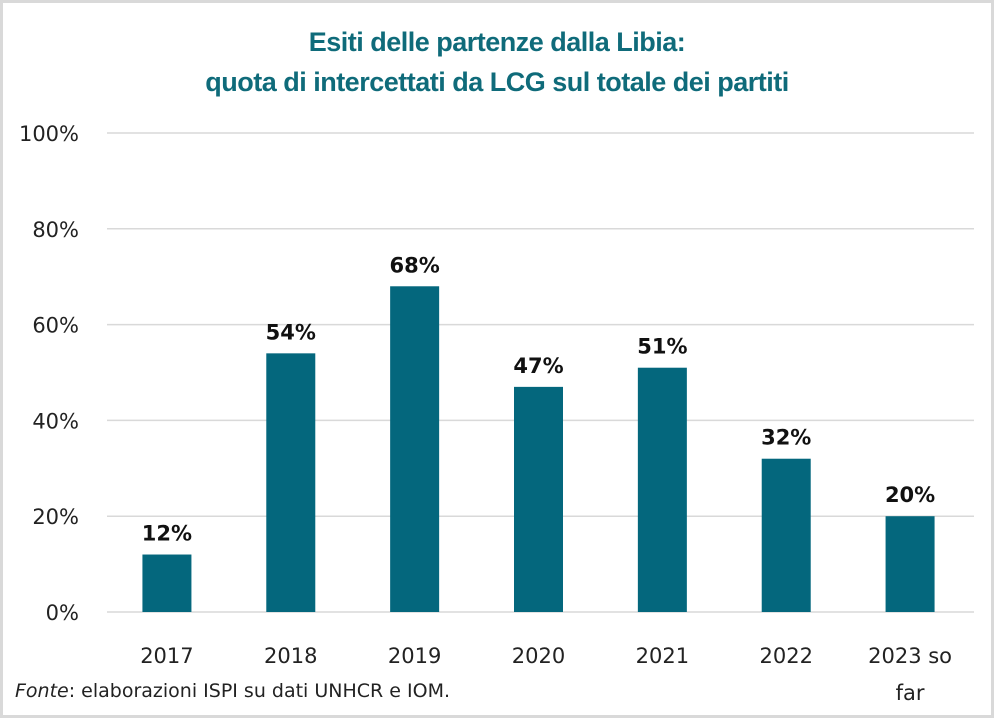  What do you see at coordinates (42, 691) in the screenshot?
I see `source-prefix: Fonte` at bounding box center [42, 691].